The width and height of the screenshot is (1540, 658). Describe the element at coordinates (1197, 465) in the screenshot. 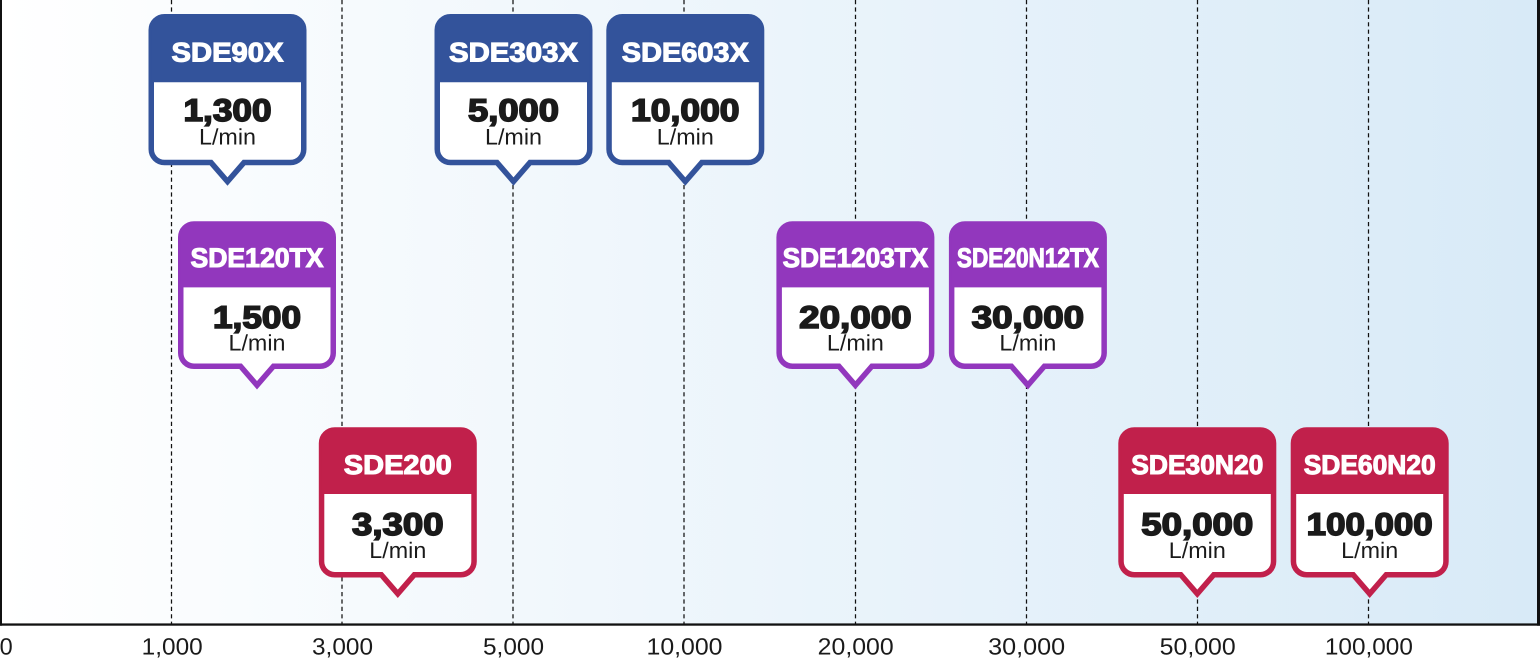

I see `svg-text: SDE30N20` at that location.